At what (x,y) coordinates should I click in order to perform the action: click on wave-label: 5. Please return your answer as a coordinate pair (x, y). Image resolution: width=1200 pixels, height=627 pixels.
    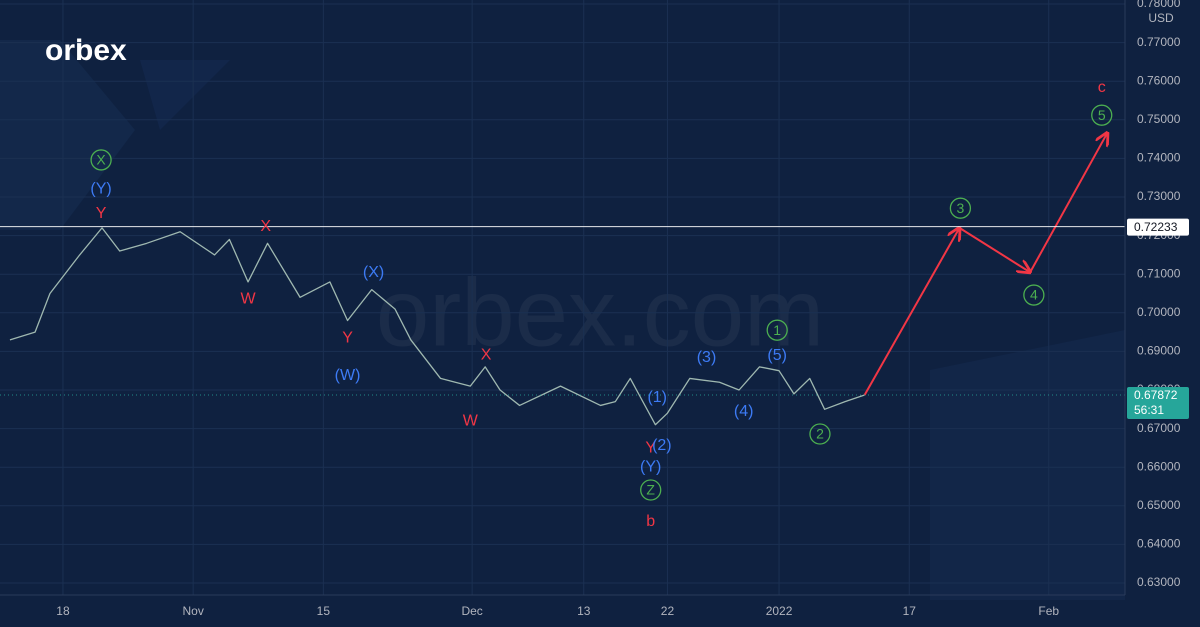
    Looking at the image, I should click on (1102, 115).